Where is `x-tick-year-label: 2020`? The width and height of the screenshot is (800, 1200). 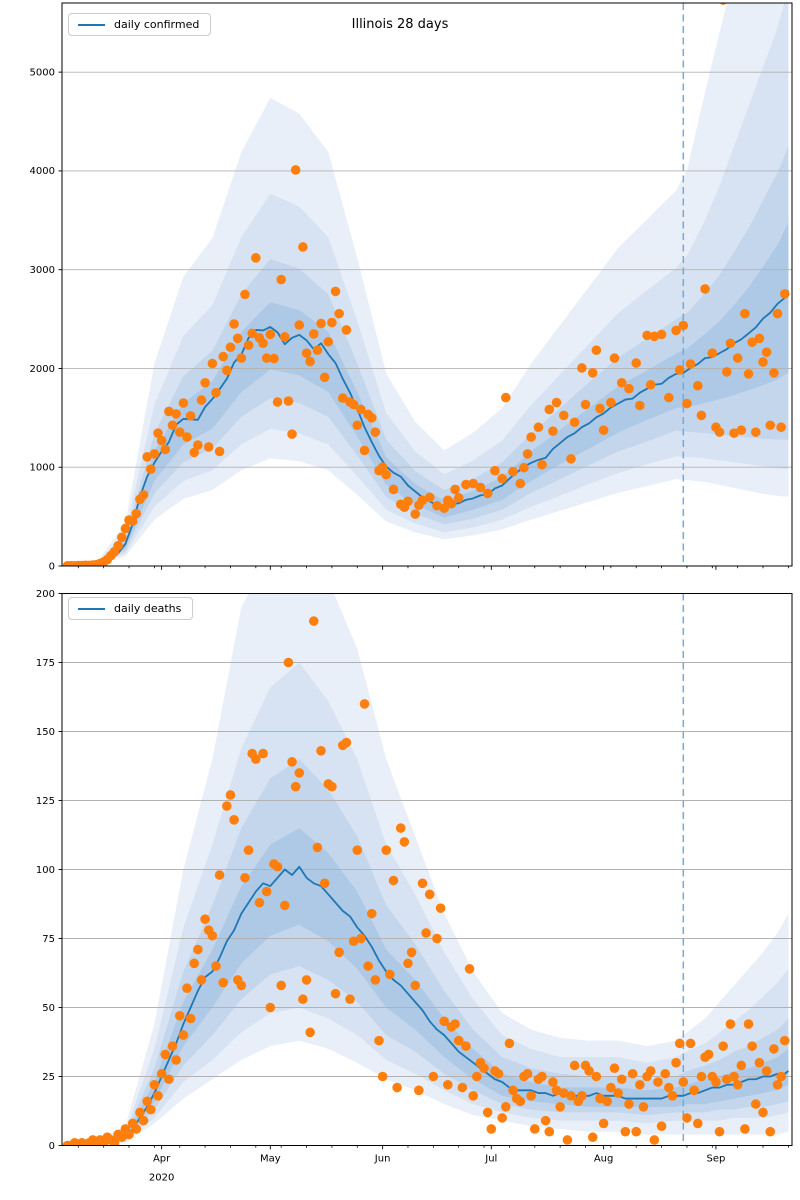
x-tick-year-label: 2020 is located at coordinates (161, 1178).